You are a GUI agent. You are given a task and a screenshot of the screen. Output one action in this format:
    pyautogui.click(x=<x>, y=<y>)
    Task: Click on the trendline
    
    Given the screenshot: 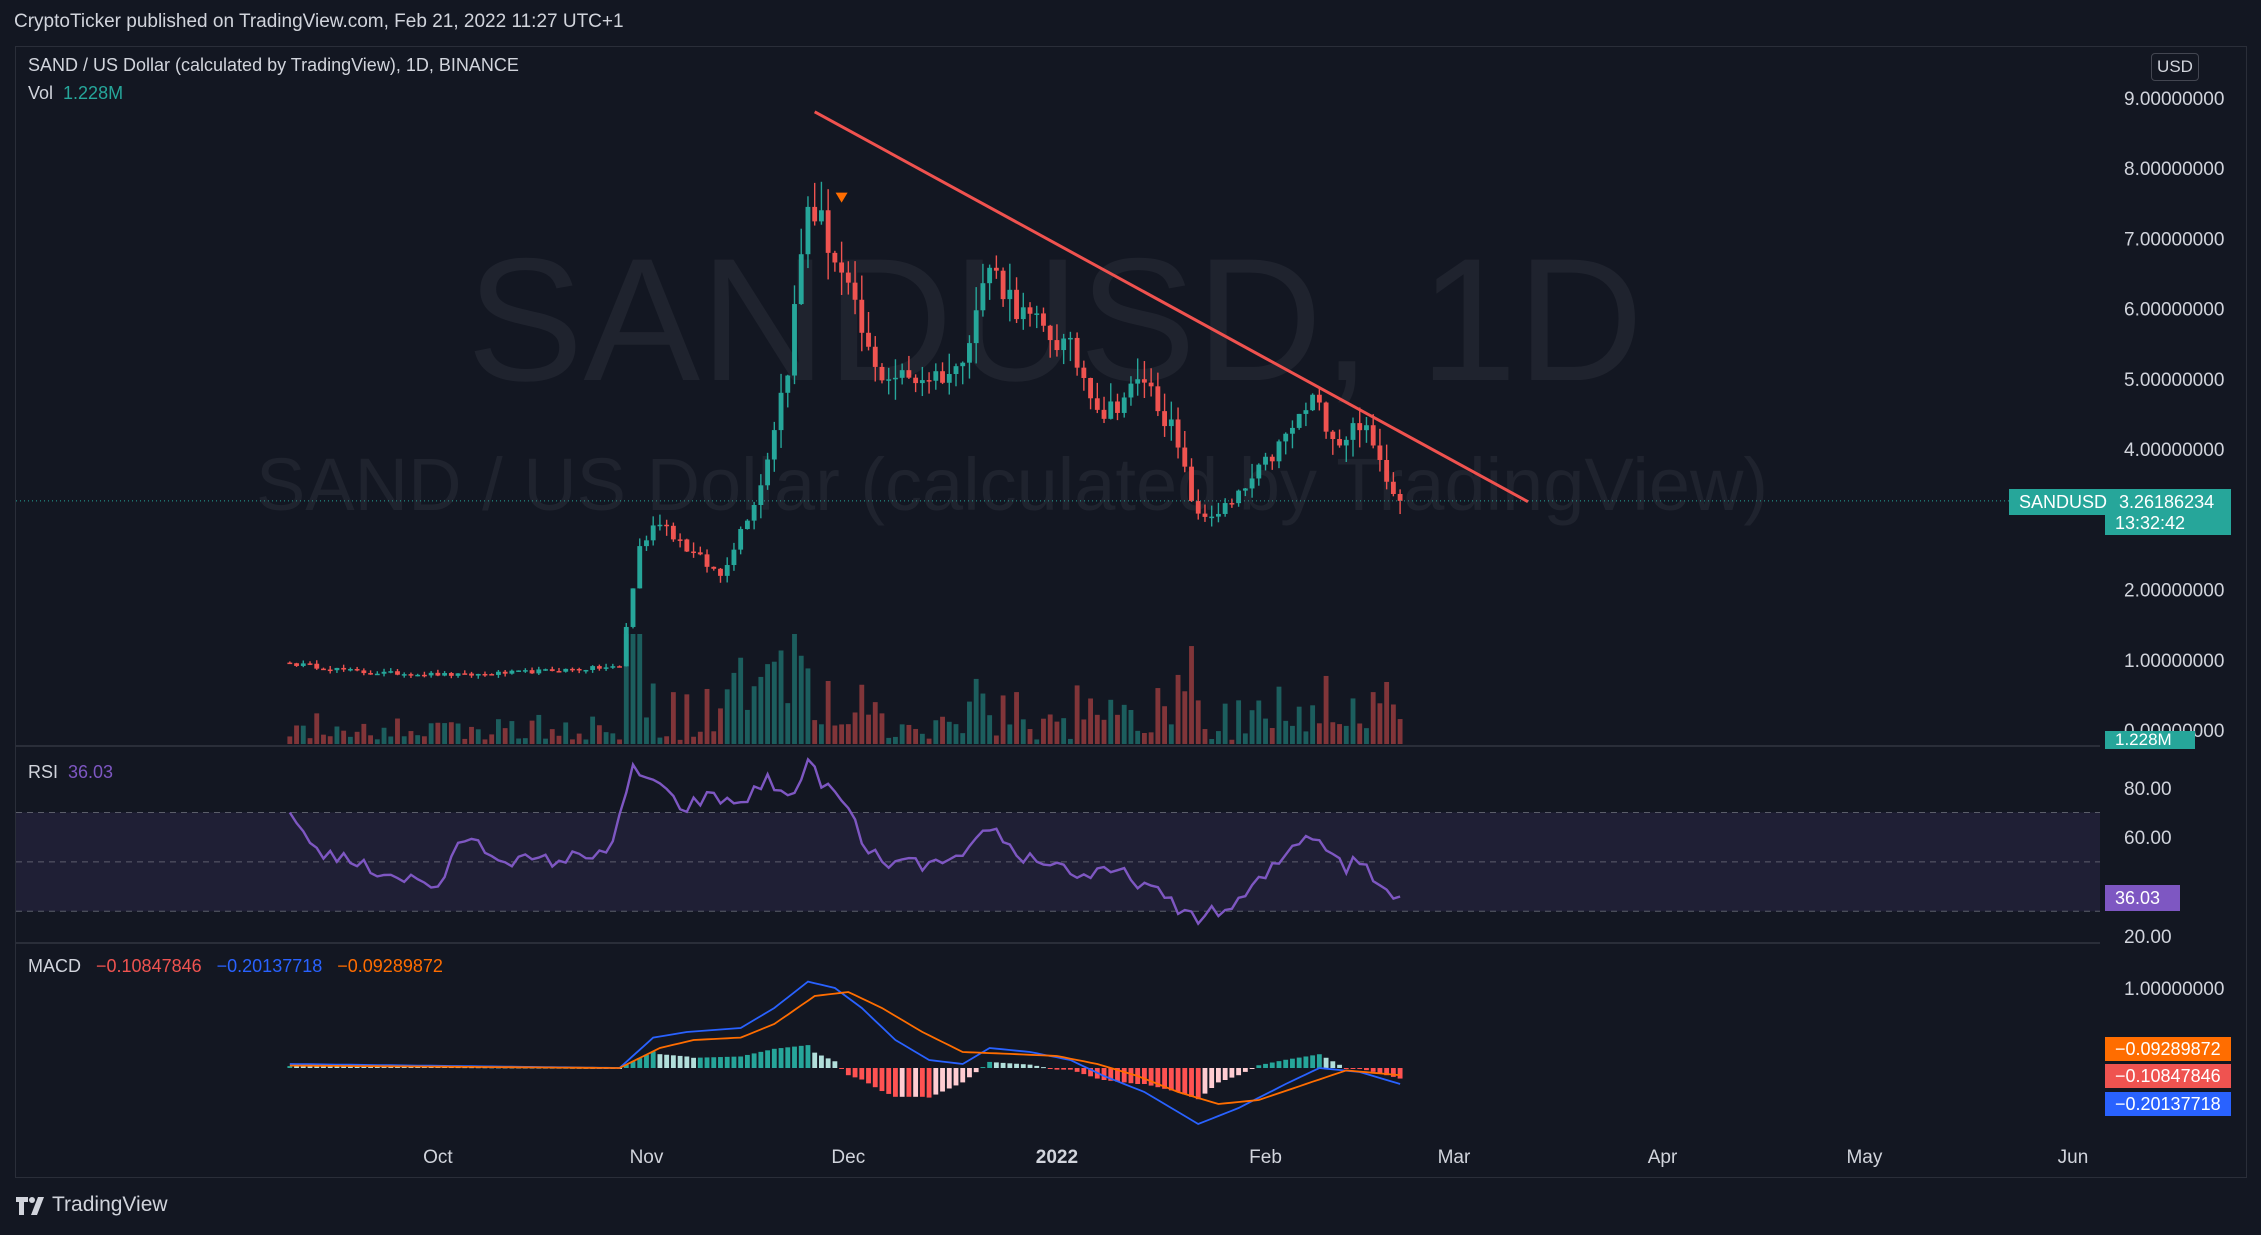 What is the action you would take?
    pyautogui.click(x=1171, y=307)
    